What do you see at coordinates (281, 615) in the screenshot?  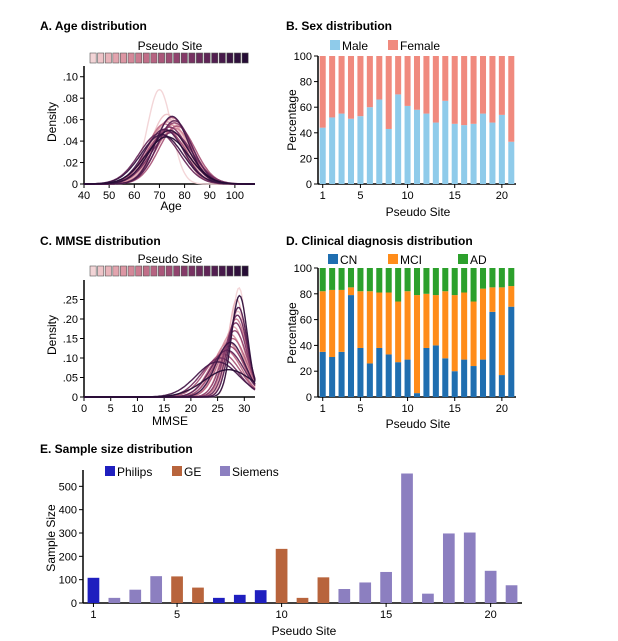 I see `panel-e-x-tick-label: 10` at bounding box center [281, 615].